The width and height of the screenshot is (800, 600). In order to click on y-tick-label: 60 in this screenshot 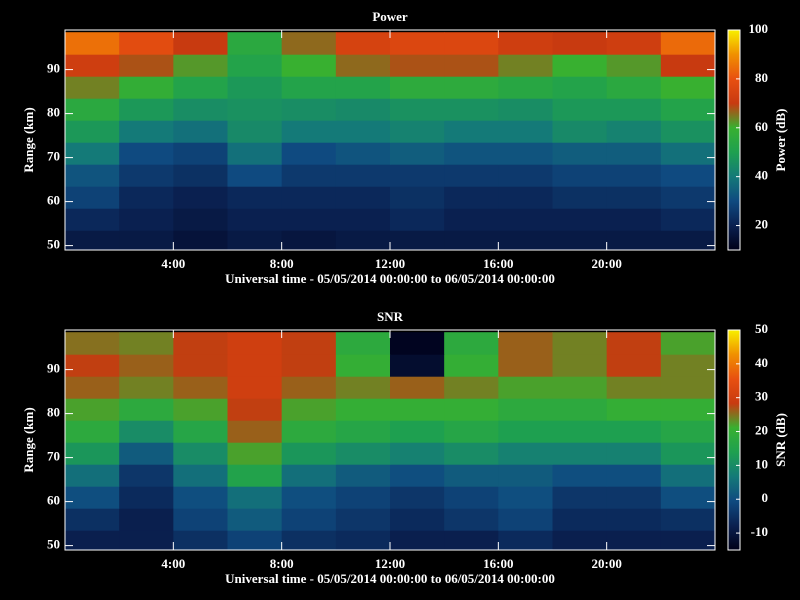, I will do `click(53, 200)`.